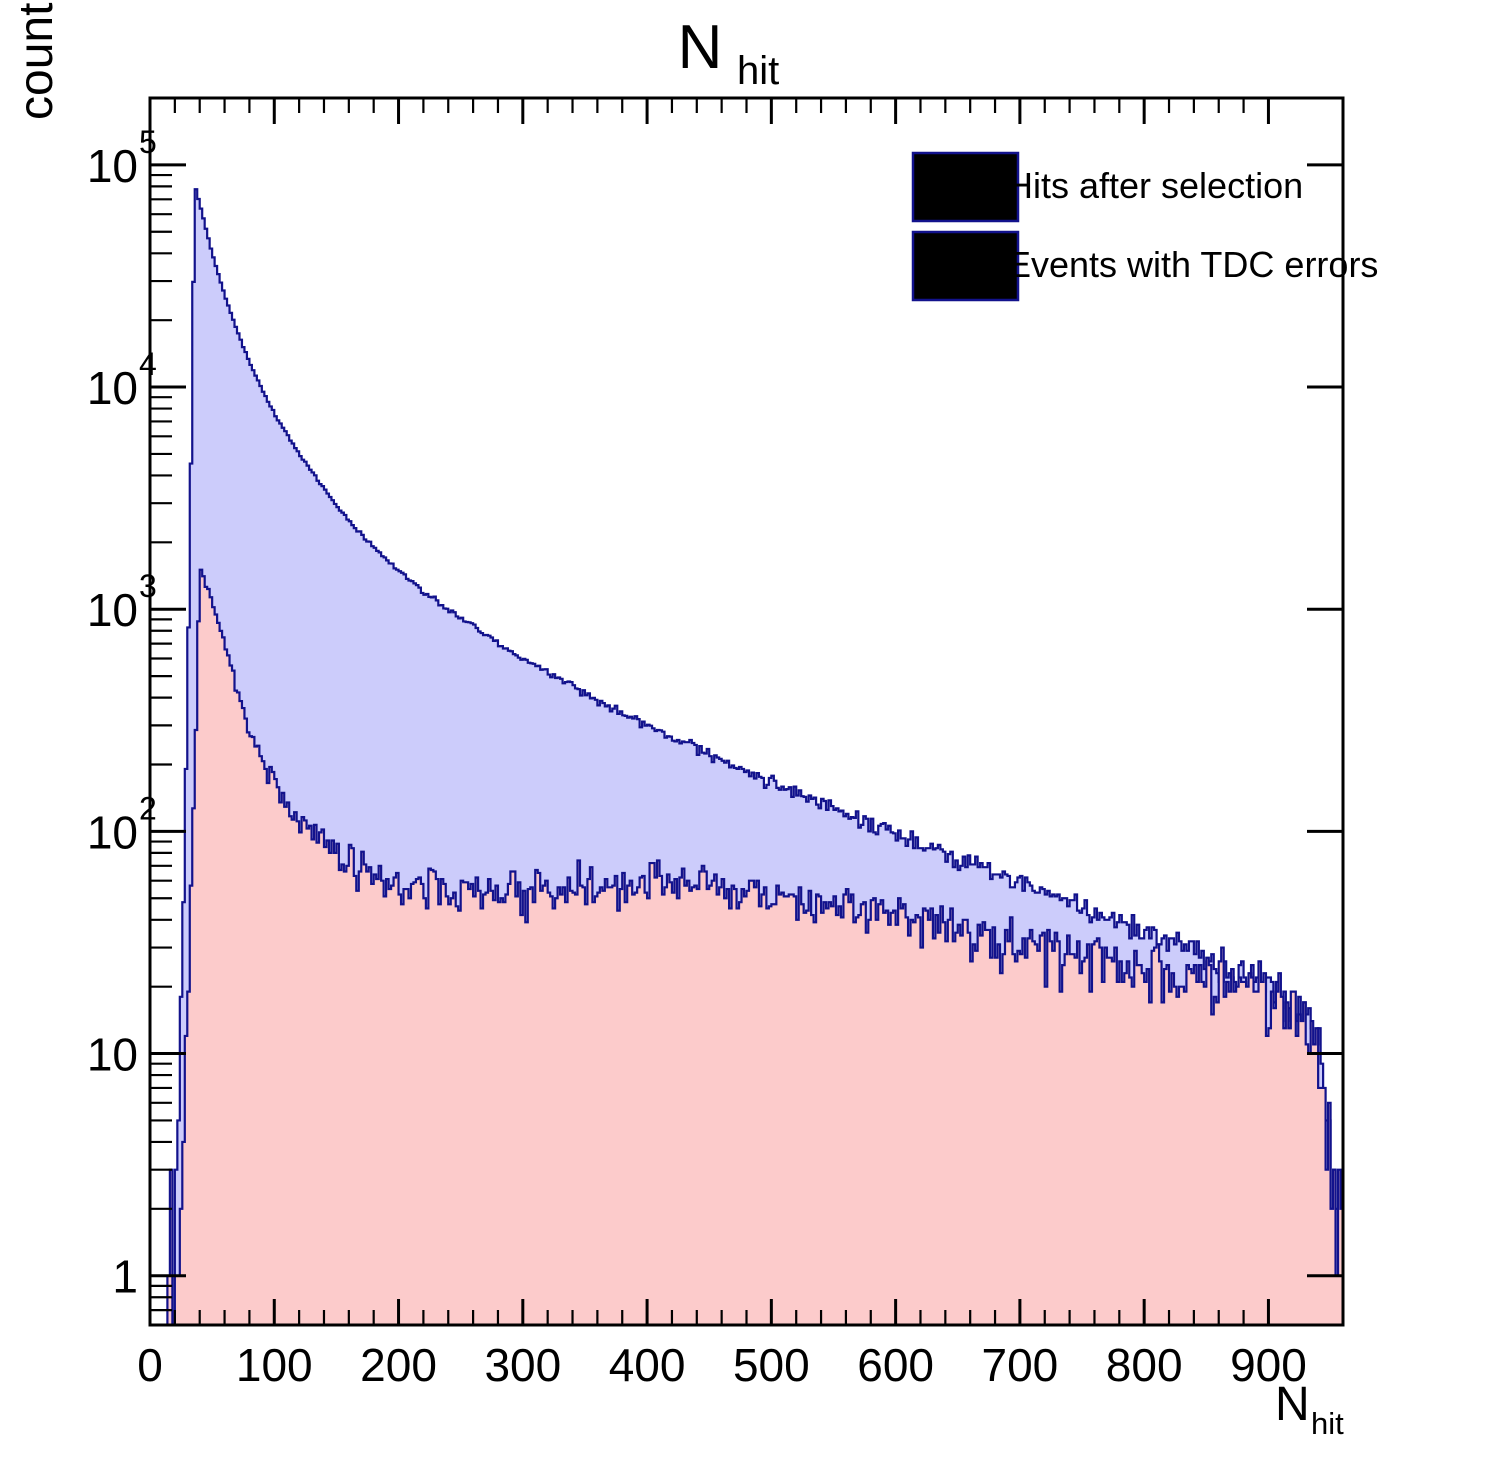 This screenshot has height=1472, width=1496. What do you see at coordinates (758, 71) in the screenshot?
I see `plot-title-subscript: hit` at bounding box center [758, 71].